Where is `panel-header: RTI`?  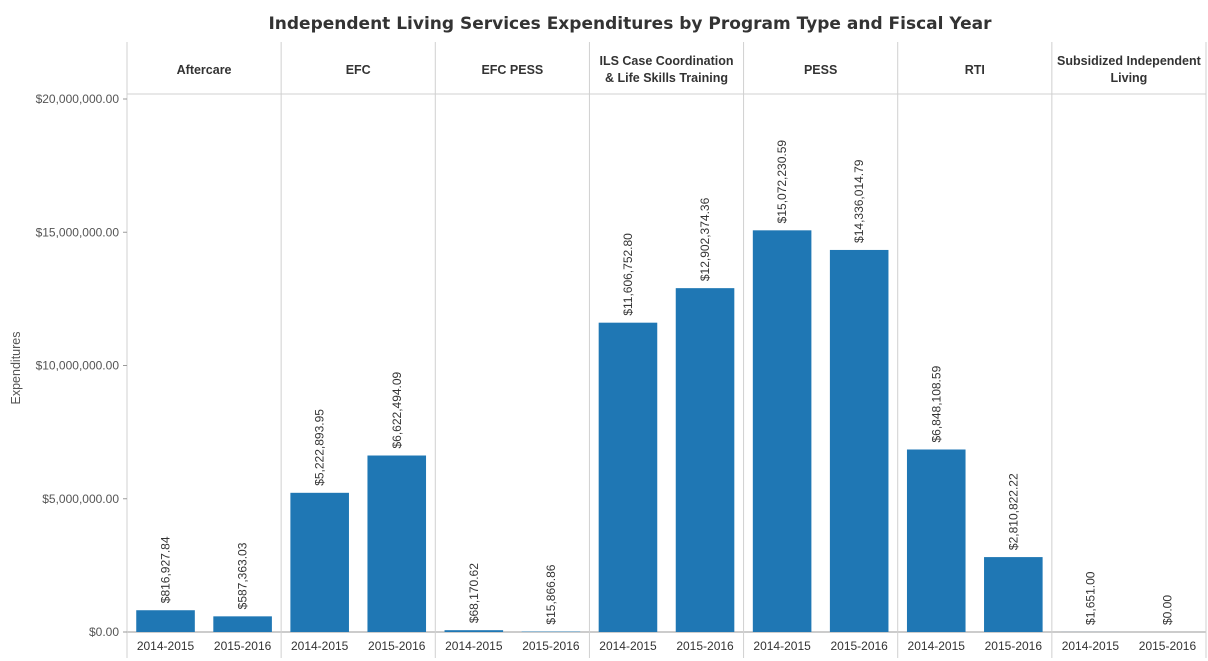
panel-header: RTI is located at coordinates (975, 70).